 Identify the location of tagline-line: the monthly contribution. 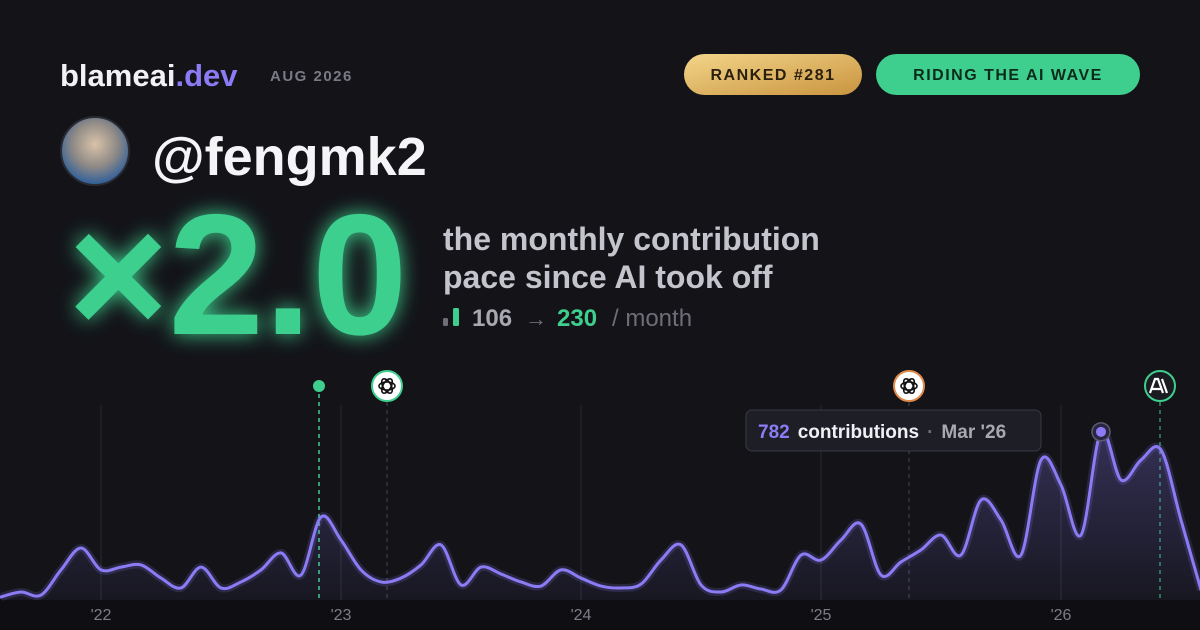
(631, 239).